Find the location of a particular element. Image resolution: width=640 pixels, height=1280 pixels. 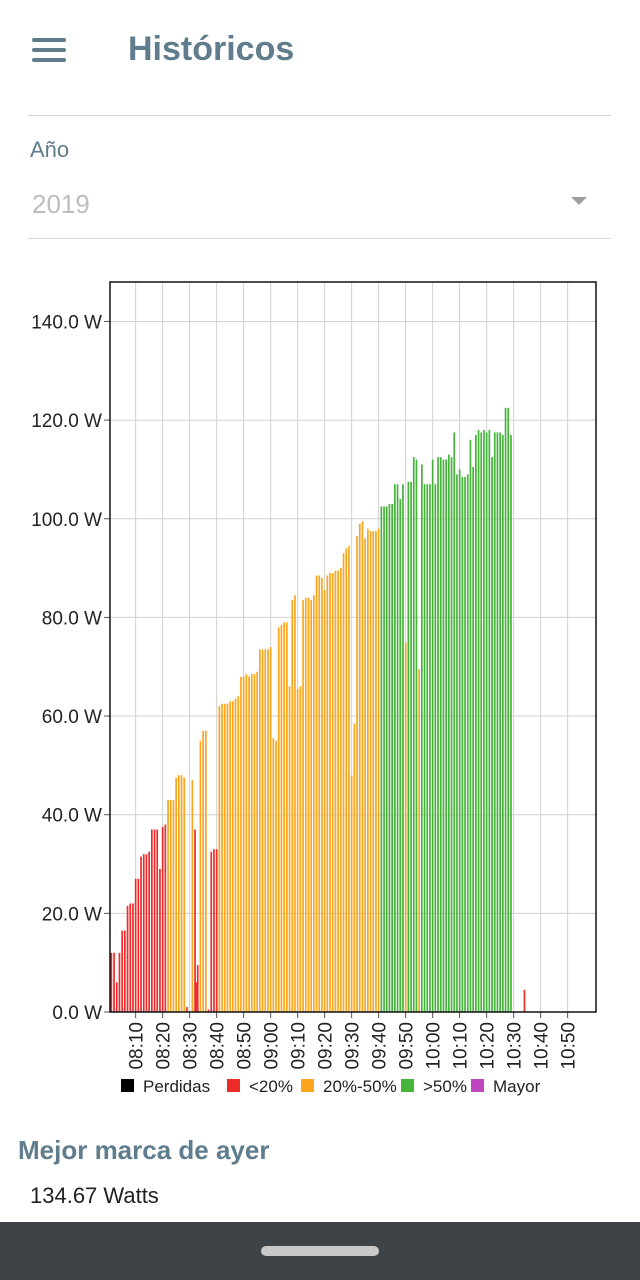

legend-label: <20% is located at coordinates (271, 1086).